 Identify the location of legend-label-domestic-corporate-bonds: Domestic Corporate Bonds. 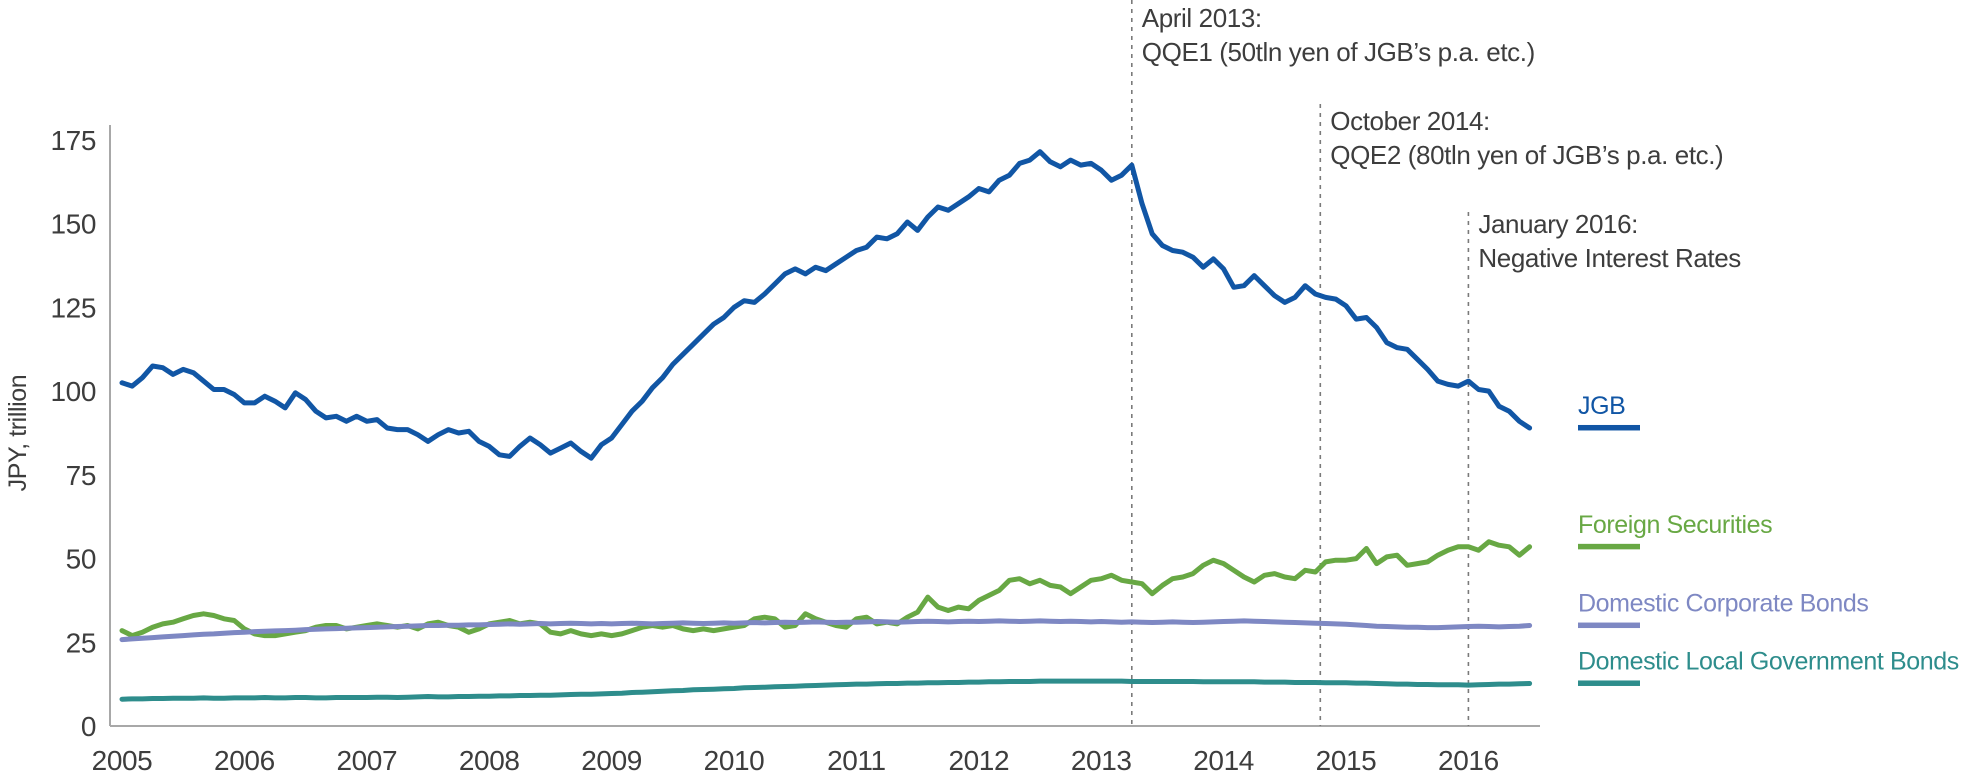
(1723, 604).